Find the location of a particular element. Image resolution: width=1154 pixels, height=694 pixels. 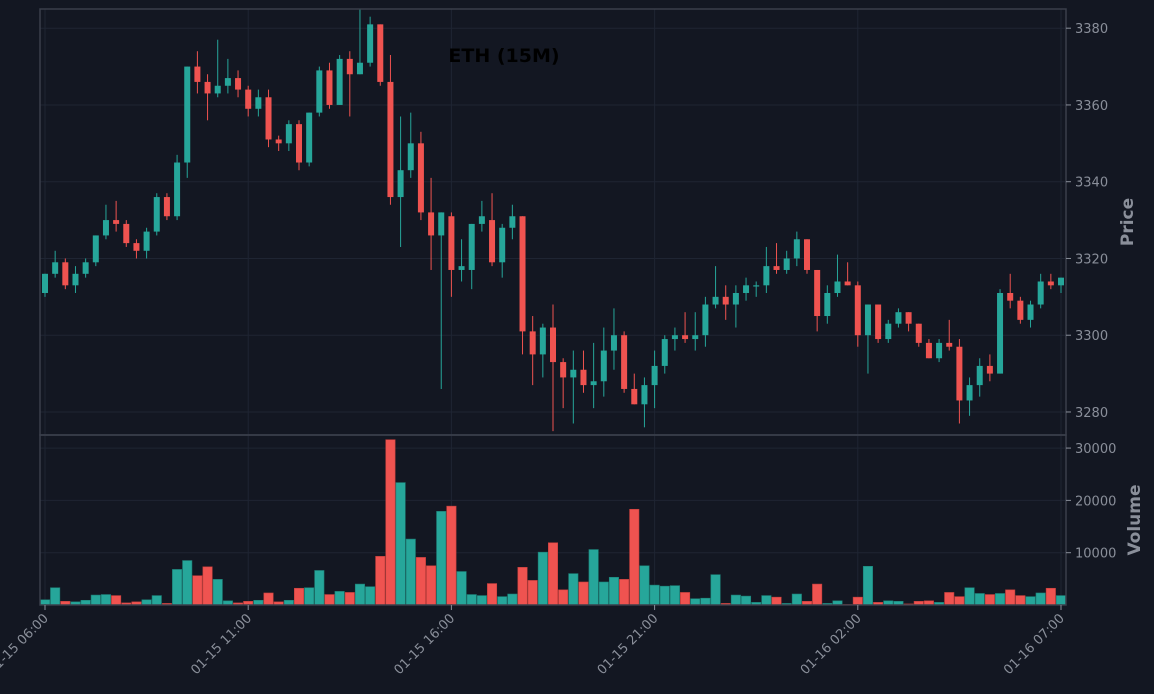

price-axis-title: Price is located at coordinates (1128, 222).